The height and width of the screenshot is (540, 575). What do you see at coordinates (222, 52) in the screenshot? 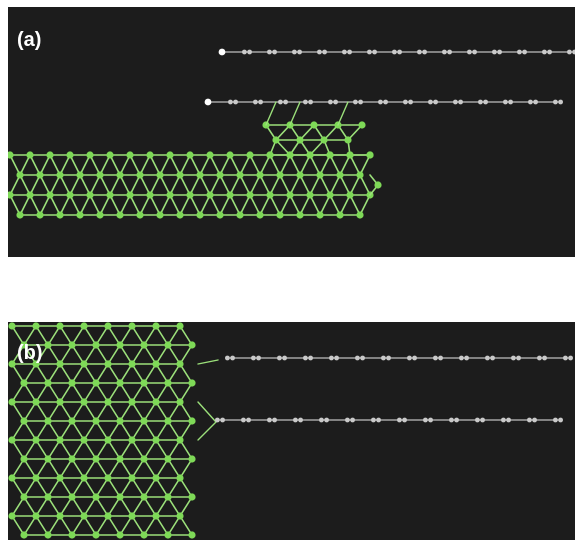
I see `chain-end-atom` at bounding box center [222, 52].